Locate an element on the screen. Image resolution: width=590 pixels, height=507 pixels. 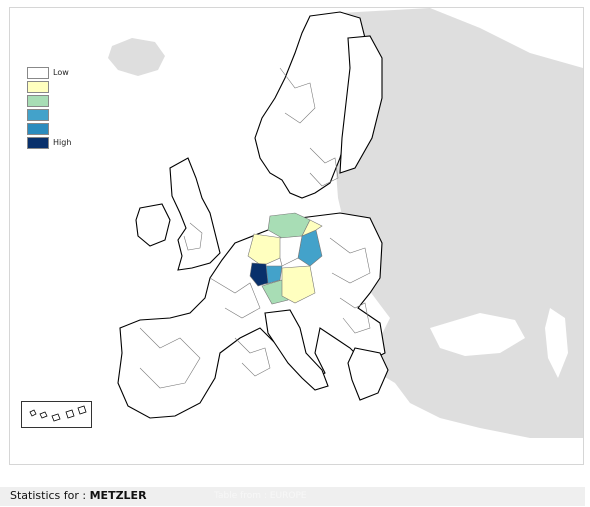
region-central-germany is located at coordinates (291, 251).